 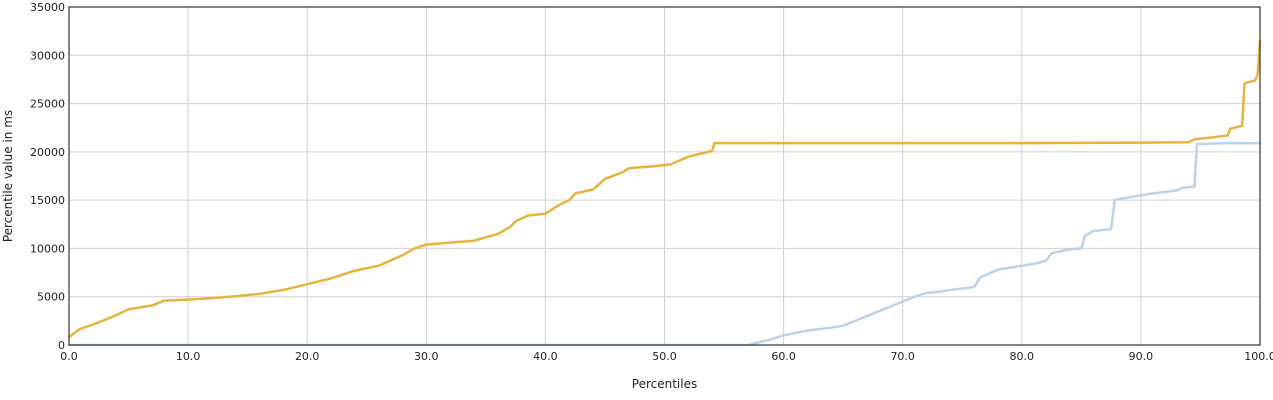 I want to click on y-tick-label: 5000, so click(x=51, y=297).